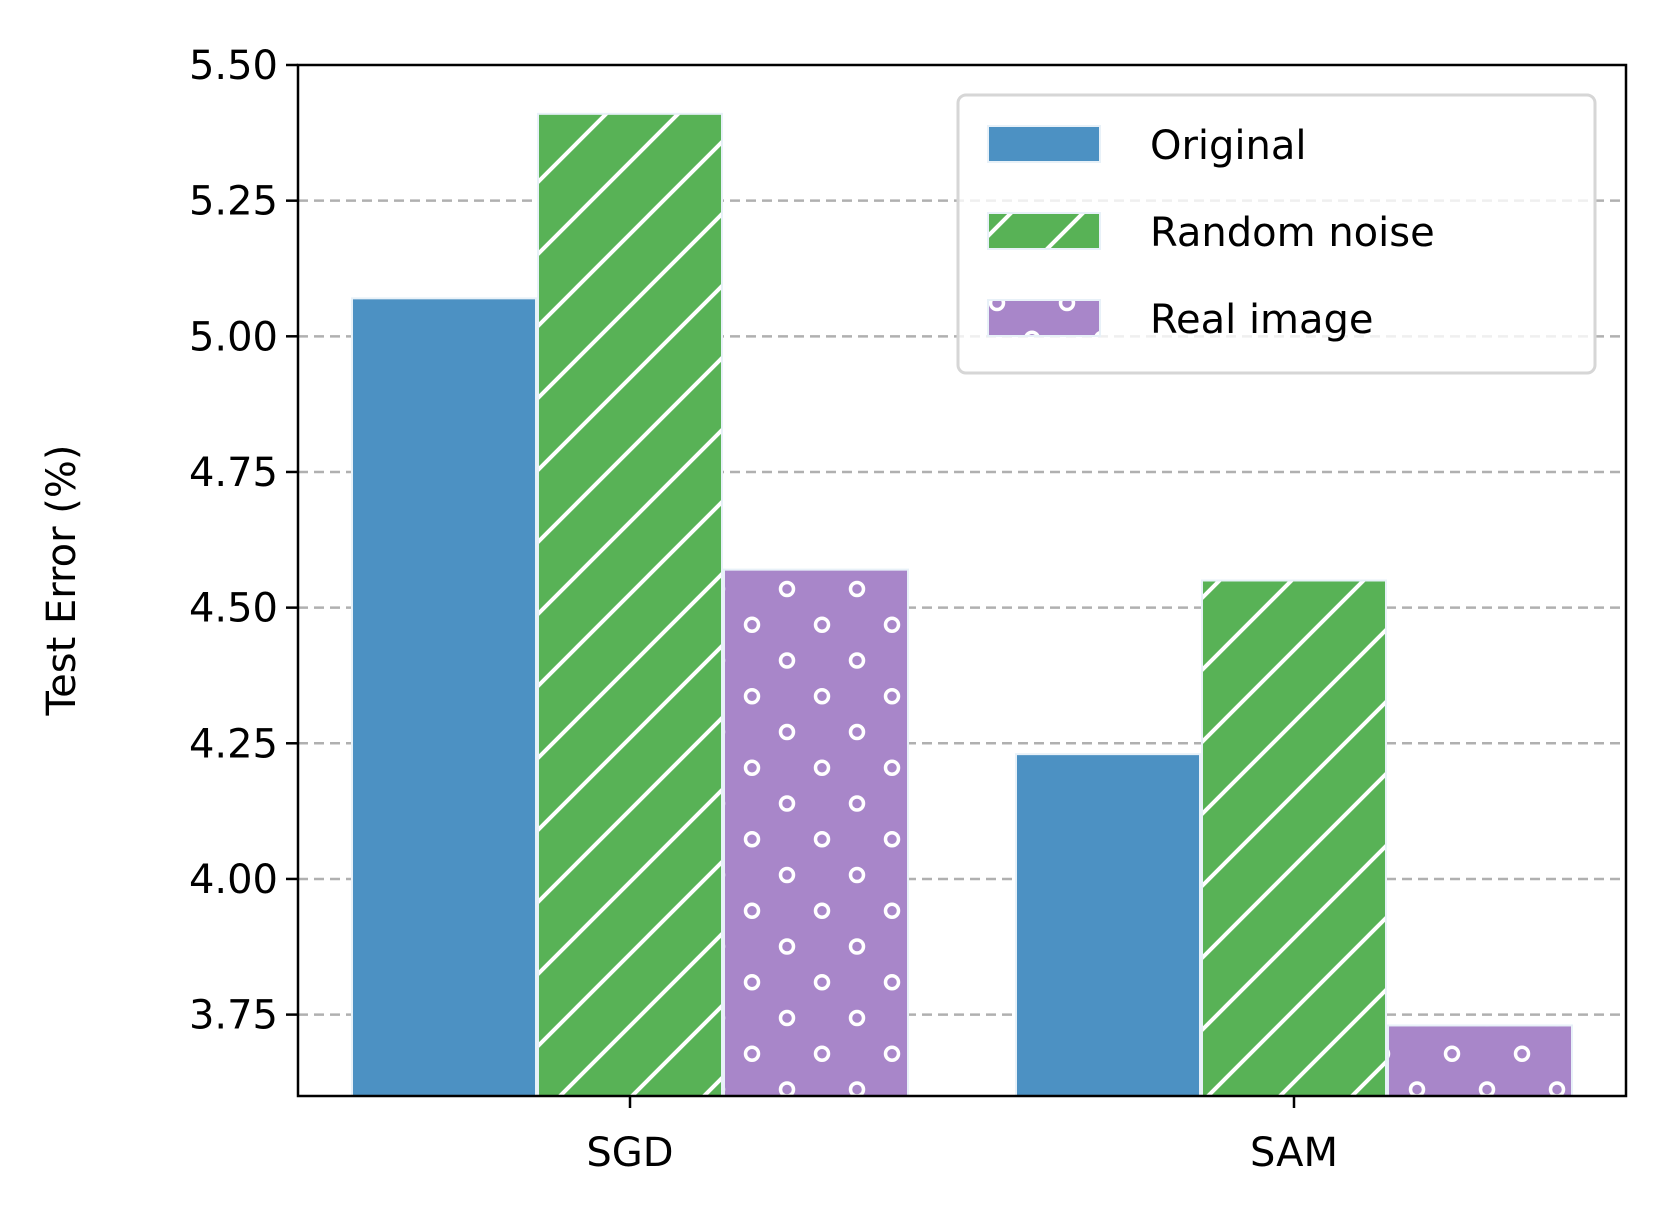 Image resolution: width=1658 pixels, height=1231 pixels. What do you see at coordinates (1480, 1060) in the screenshot?
I see `bar-real-image-sam` at bounding box center [1480, 1060].